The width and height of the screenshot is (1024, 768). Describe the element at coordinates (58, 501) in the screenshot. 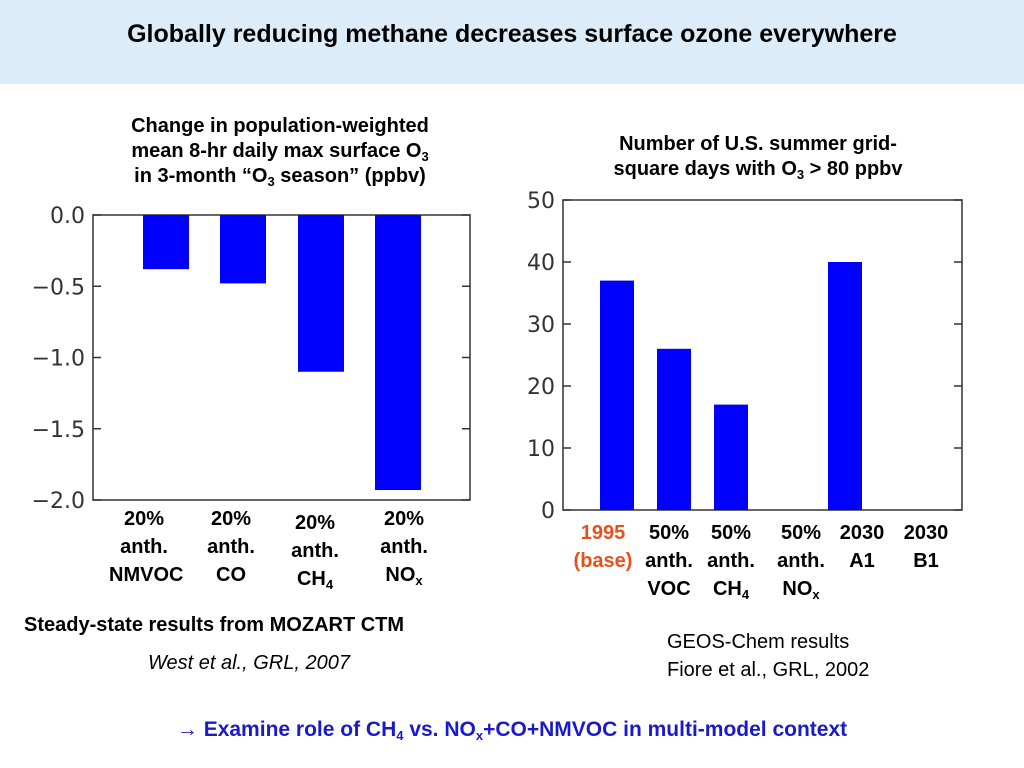

I see `left-ytick-label: −2.0` at that location.